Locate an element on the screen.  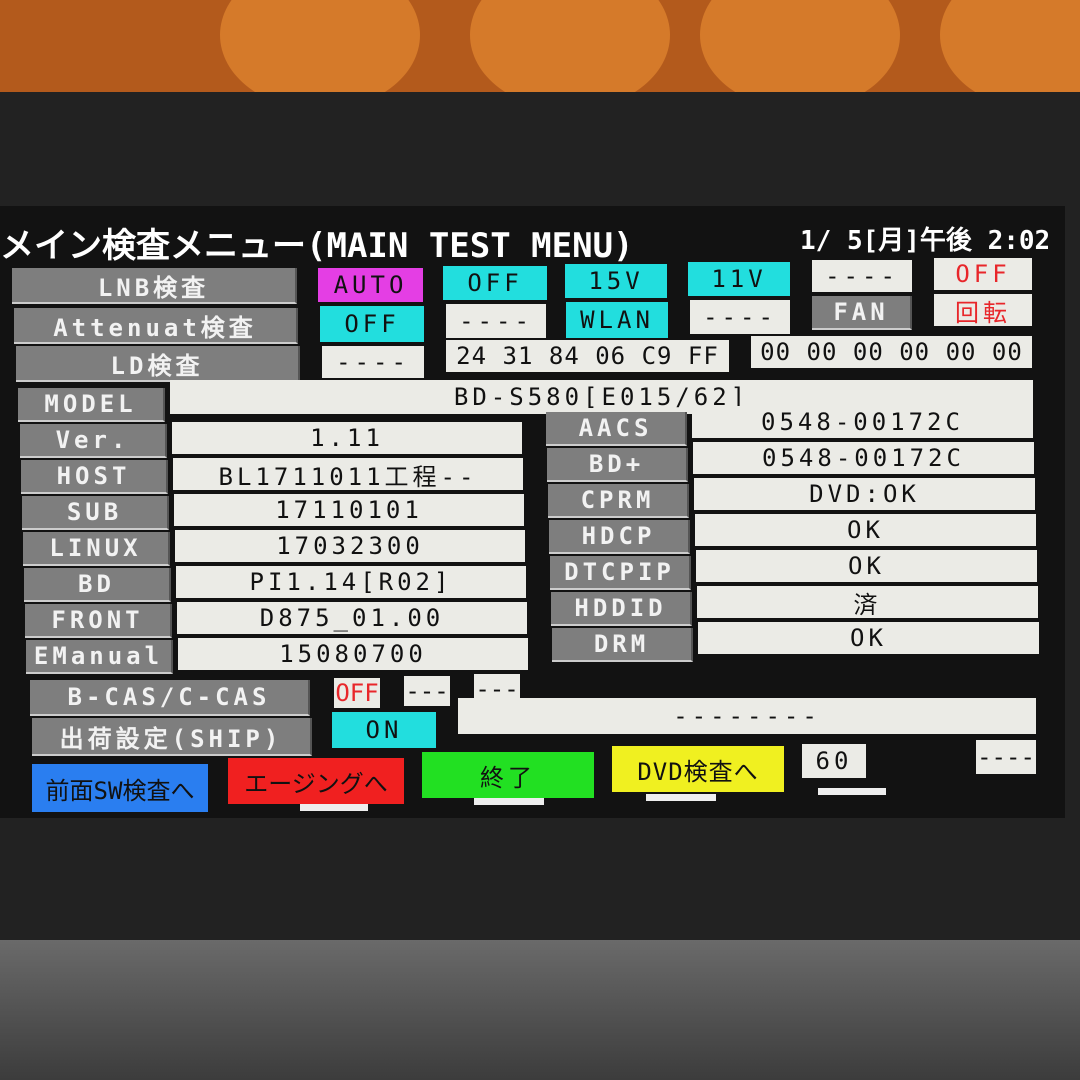
right-label-5: HDDID is located at coordinates (621, 609).